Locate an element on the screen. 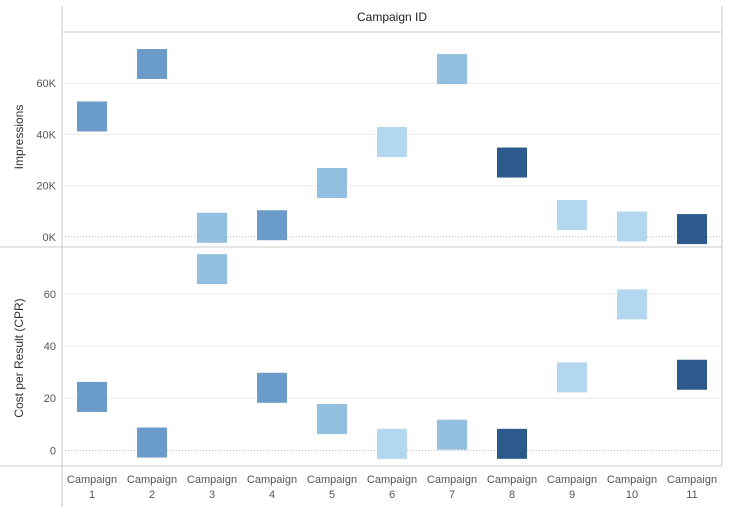  x-tick-label-1: Campaign 1 is located at coordinates (92, 487).